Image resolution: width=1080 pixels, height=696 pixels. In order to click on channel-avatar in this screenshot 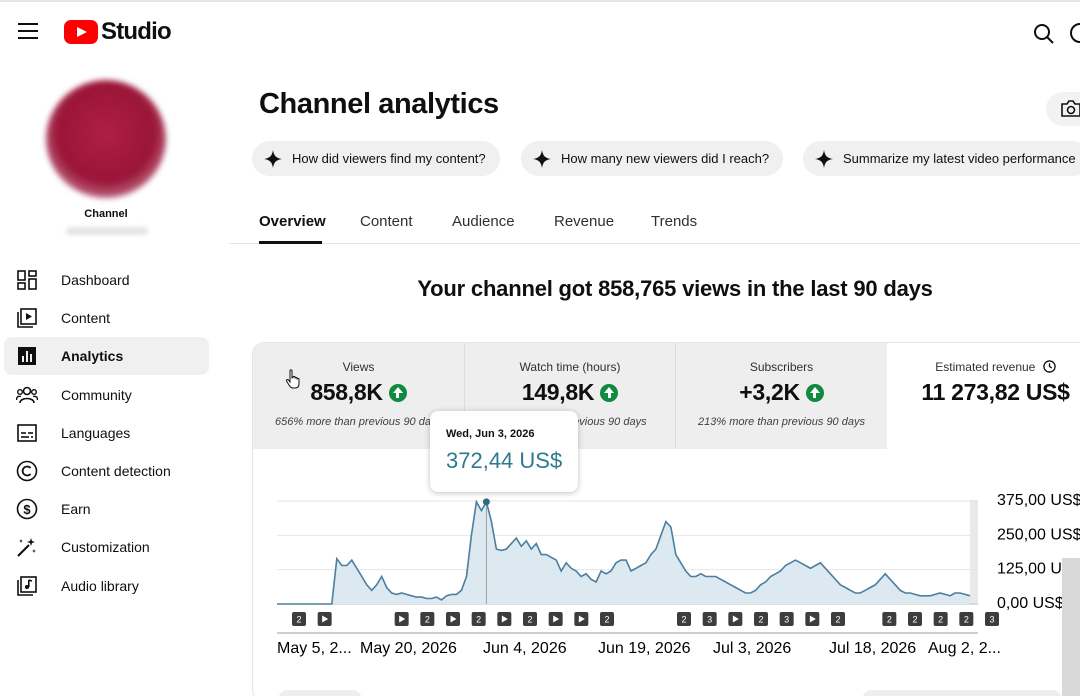, I will do `click(106, 139)`.